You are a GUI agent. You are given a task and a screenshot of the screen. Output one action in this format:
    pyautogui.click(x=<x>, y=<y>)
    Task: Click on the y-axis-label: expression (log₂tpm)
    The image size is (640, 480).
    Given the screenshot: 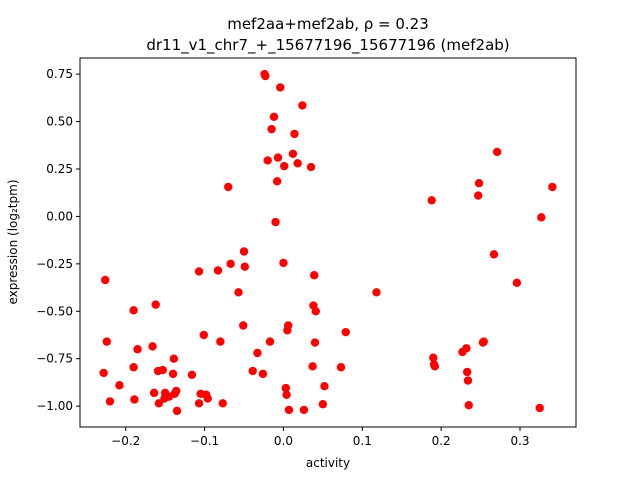 What is the action you would take?
    pyautogui.click(x=13, y=241)
    